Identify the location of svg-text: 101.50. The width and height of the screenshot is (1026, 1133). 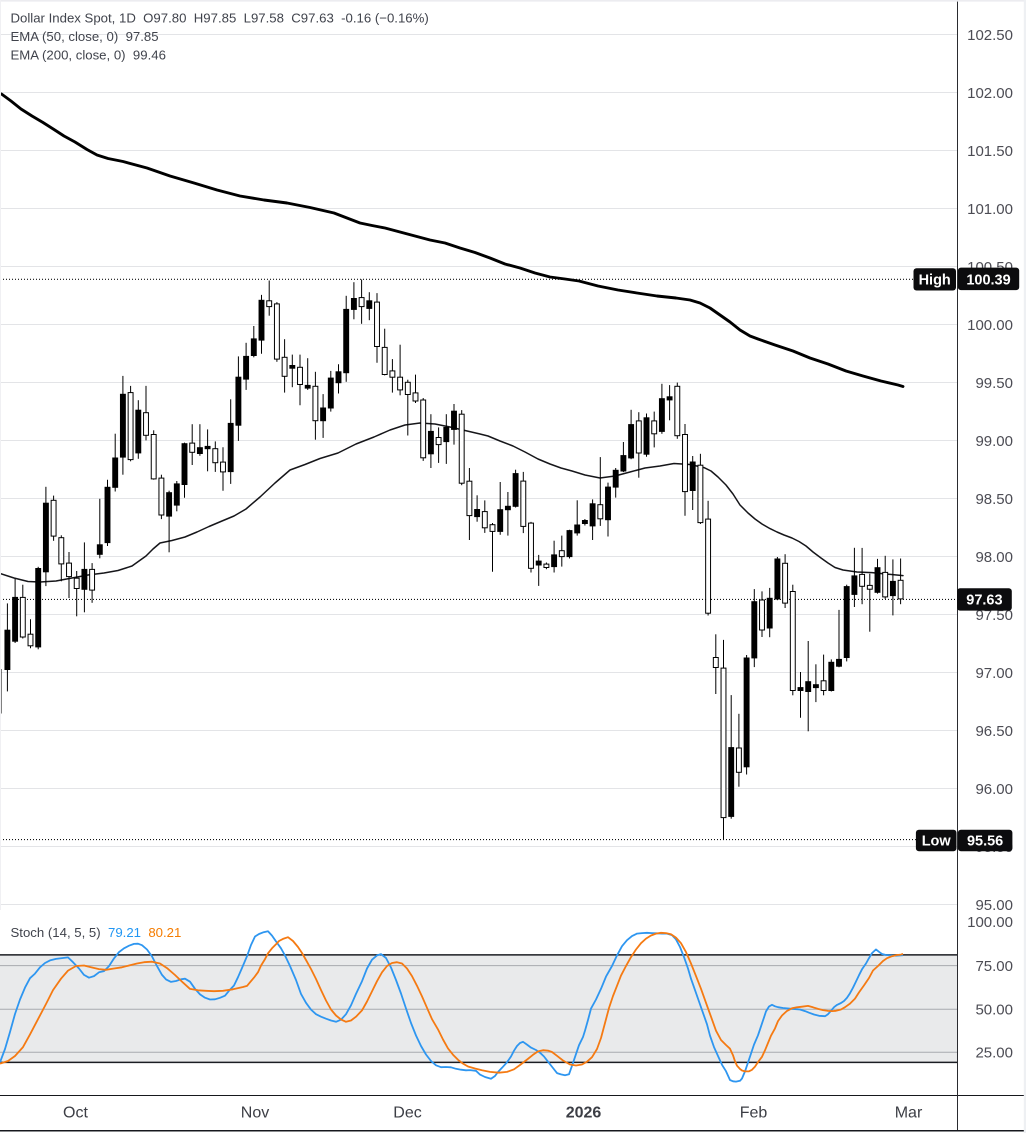
(990, 151).